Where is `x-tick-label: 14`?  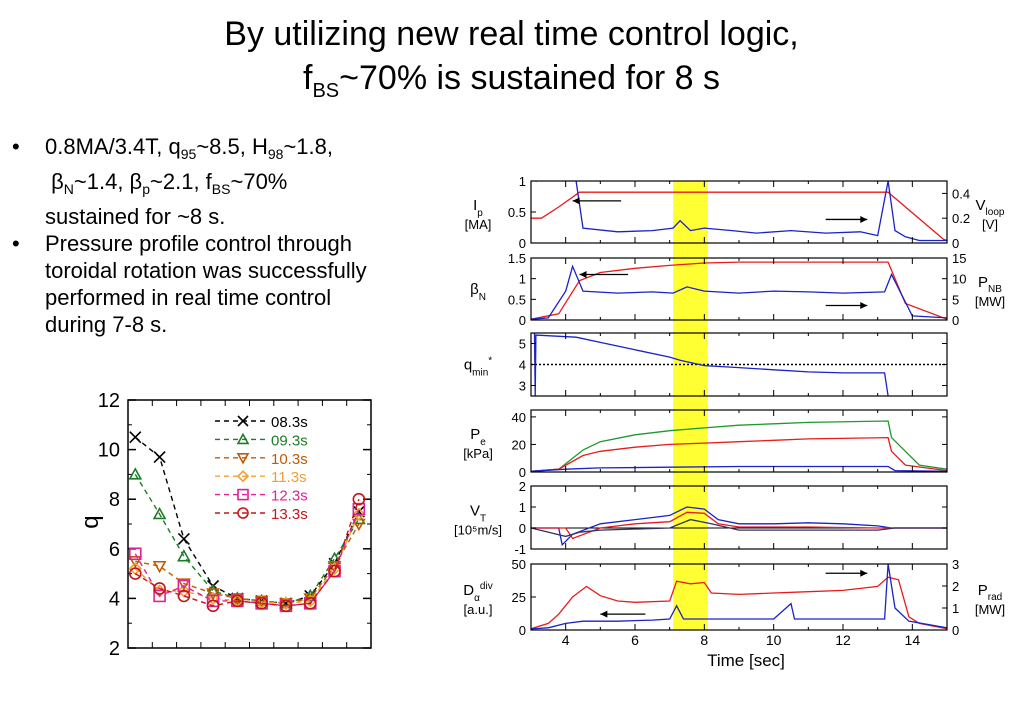 x-tick-label: 14 is located at coordinates (913, 640).